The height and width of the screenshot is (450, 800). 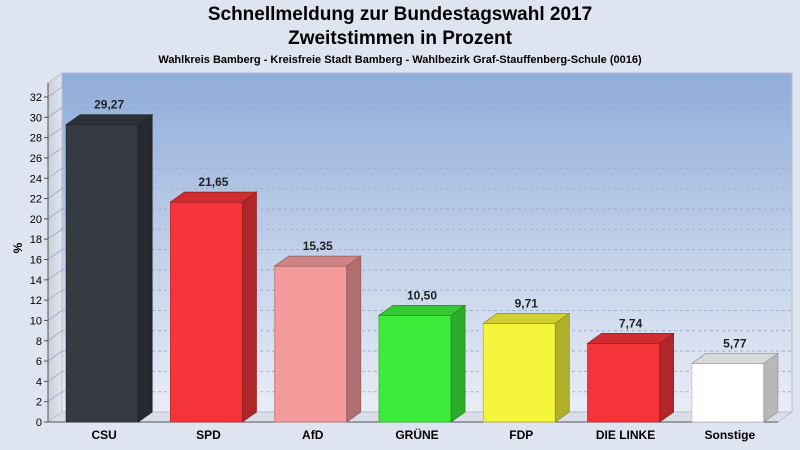 I want to click on value-label: 7,74, so click(x=631, y=323).